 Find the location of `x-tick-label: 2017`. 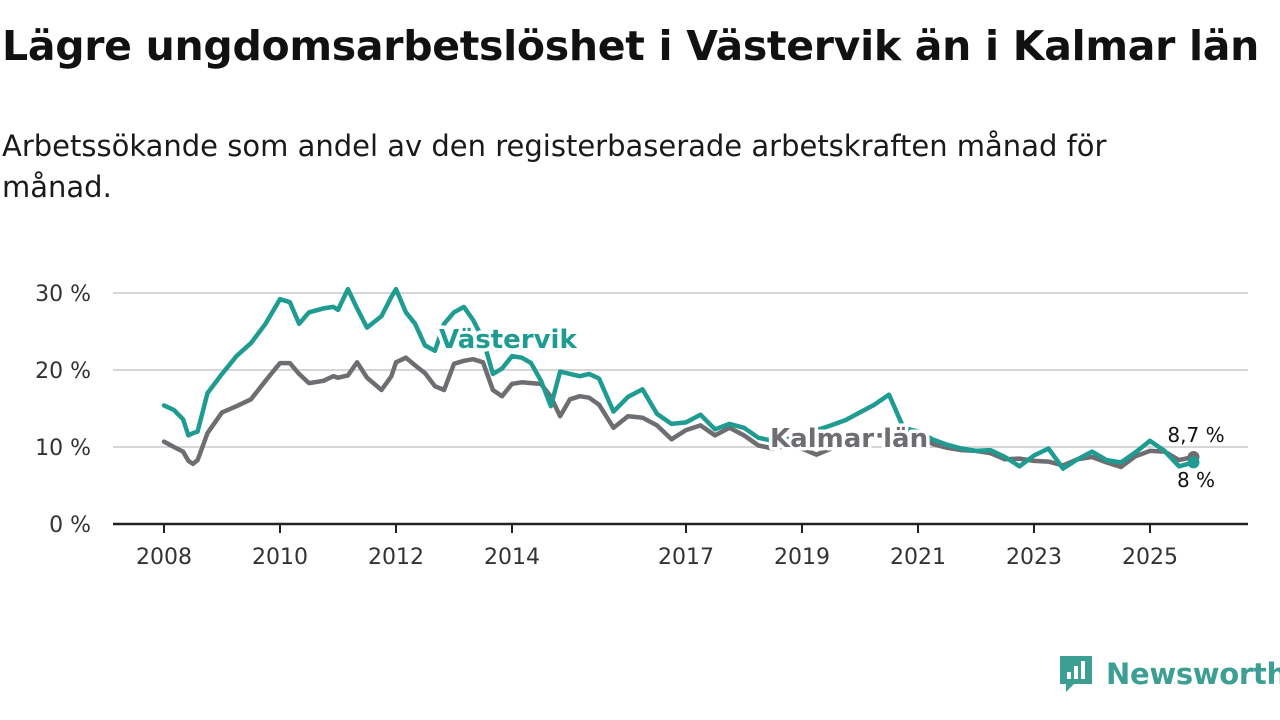

x-tick-label: 2017 is located at coordinates (686, 557).